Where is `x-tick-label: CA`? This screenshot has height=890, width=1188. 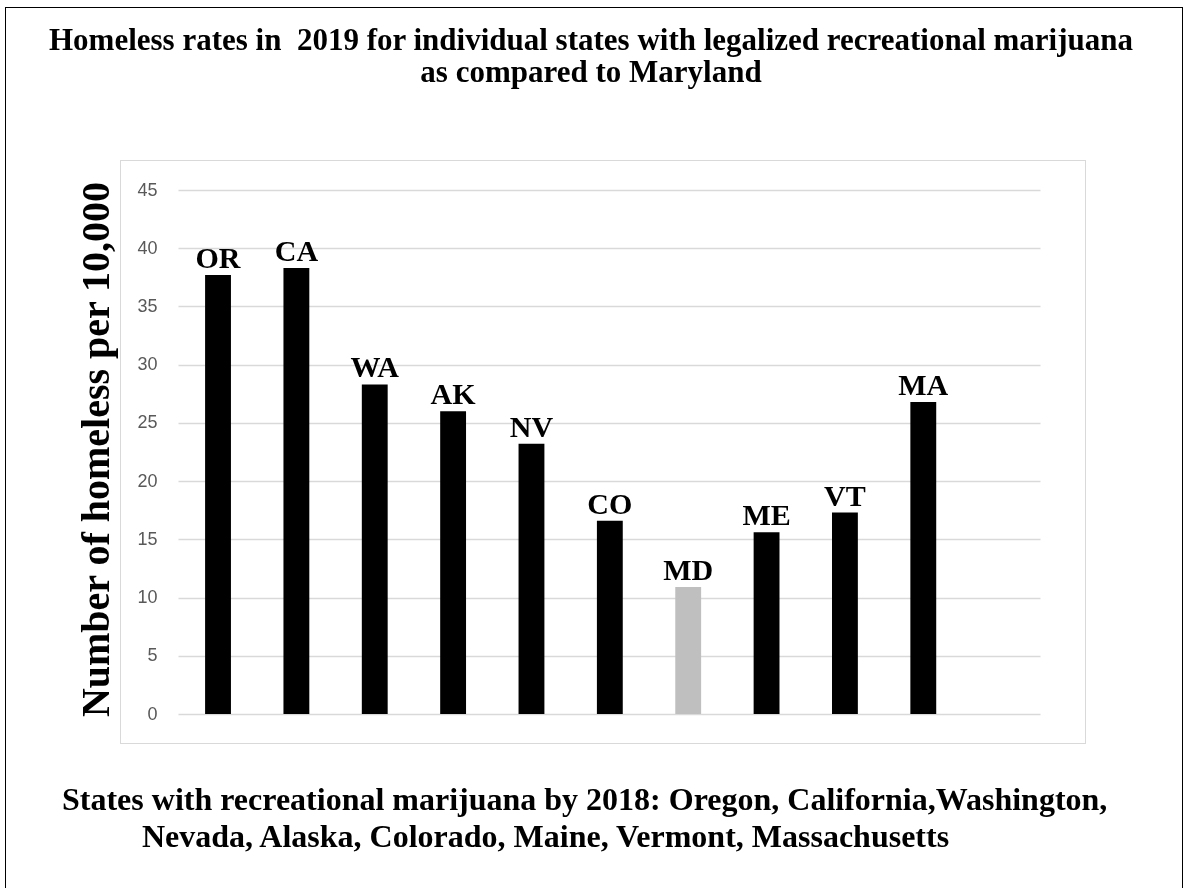
x-tick-label: CA is located at coordinates (296, 251).